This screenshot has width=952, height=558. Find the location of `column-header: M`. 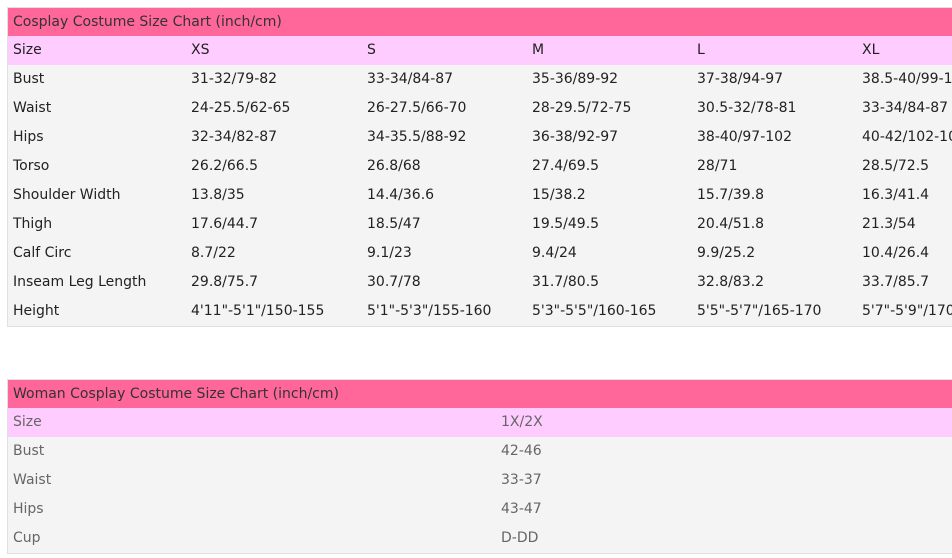

column-header: M is located at coordinates (538, 50).